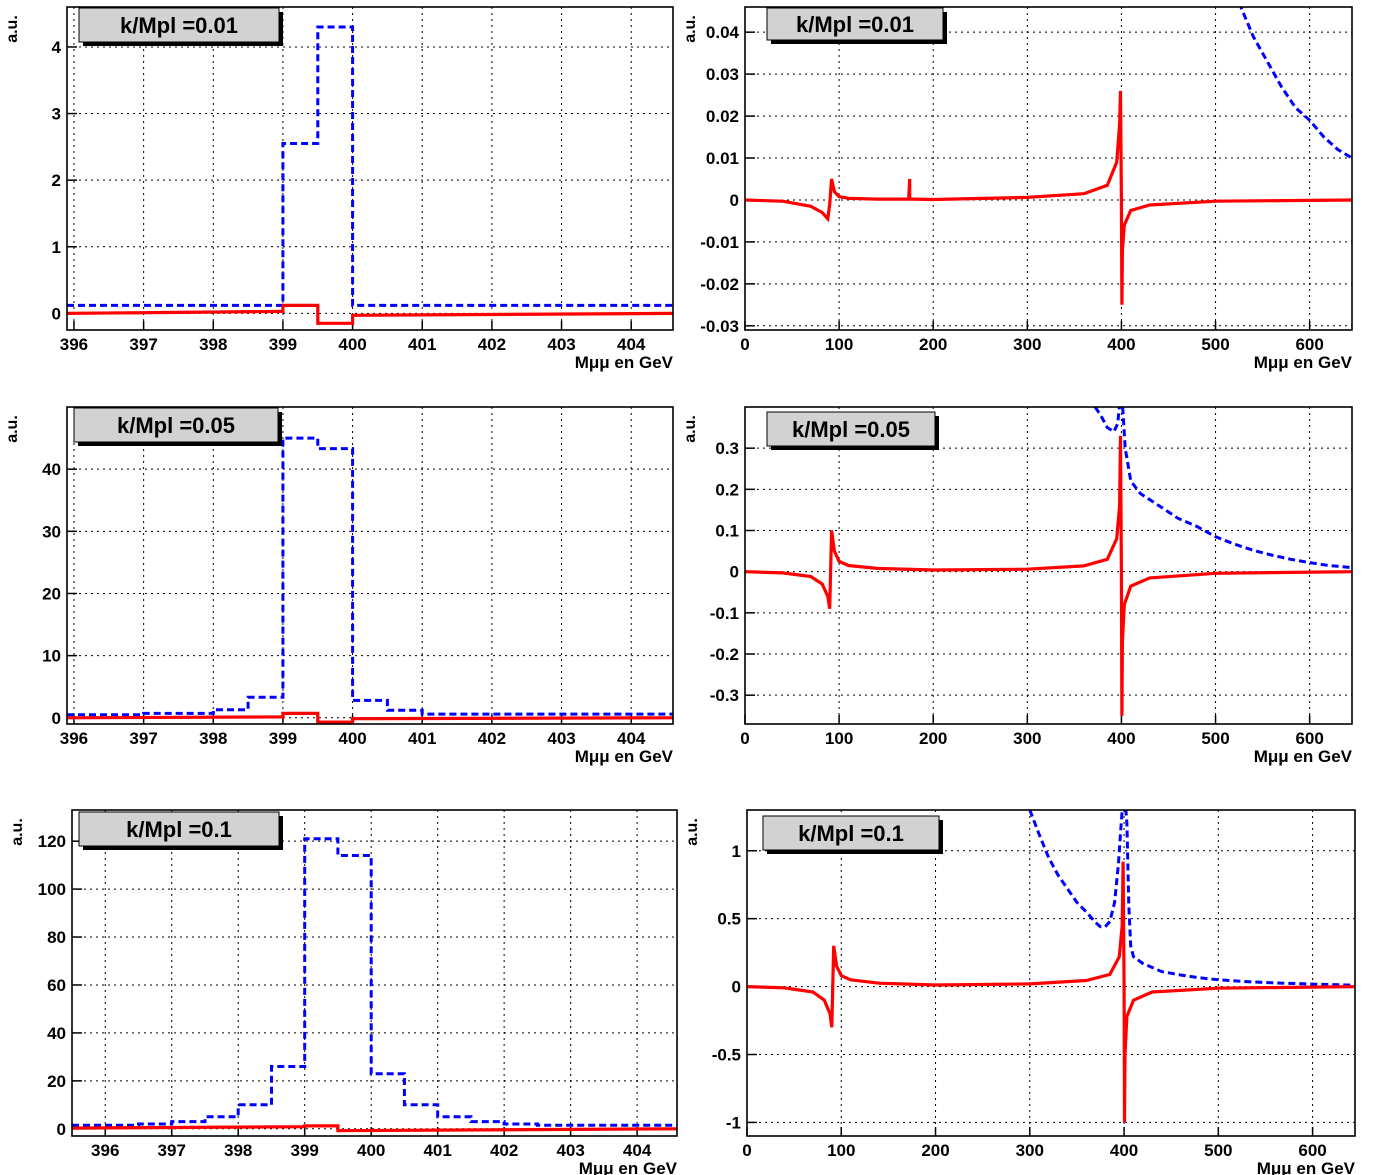  What do you see at coordinates (724, 613) in the screenshot?
I see `y-tick-label: -0.1` at bounding box center [724, 613].